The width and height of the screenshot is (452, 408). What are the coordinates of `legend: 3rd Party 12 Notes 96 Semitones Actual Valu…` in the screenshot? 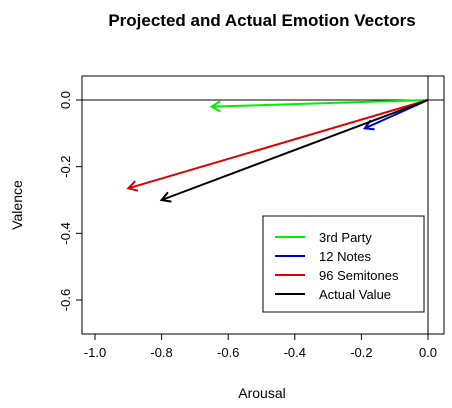 It's located at (343, 264).